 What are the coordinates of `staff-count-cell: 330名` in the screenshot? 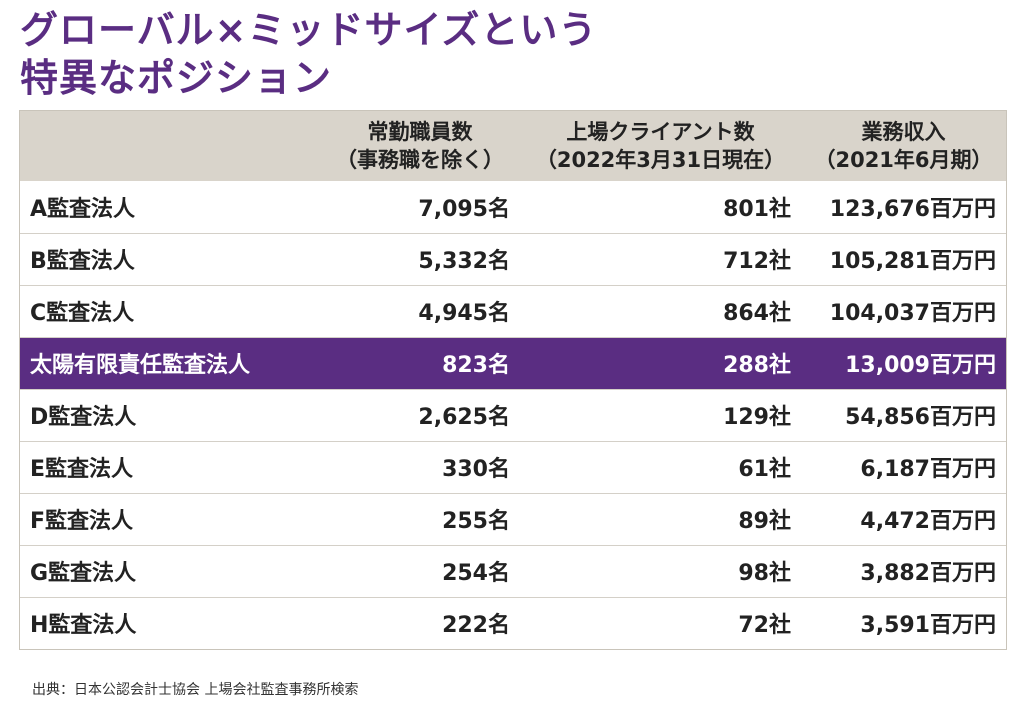 It's located at (476, 469).